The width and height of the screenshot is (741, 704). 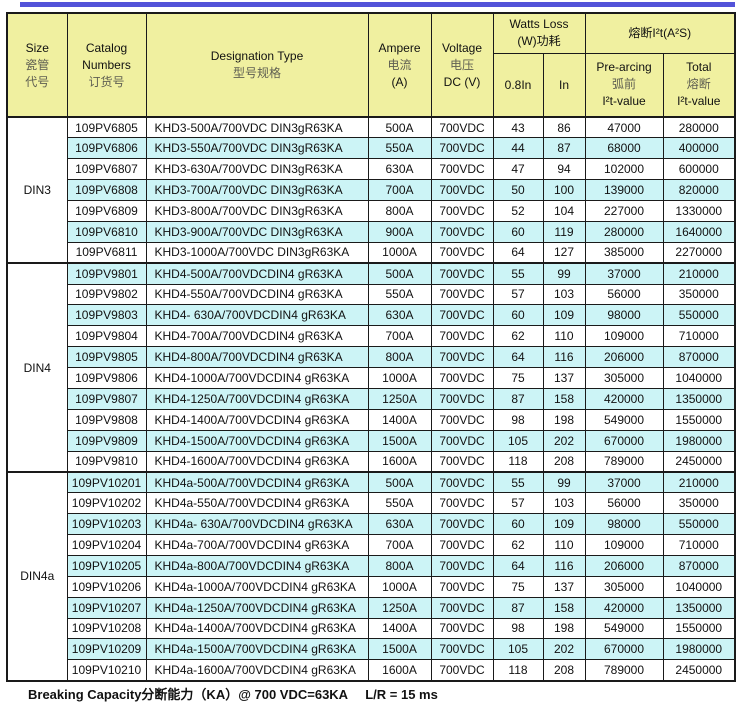 I want to click on cell-ampere: 900A, so click(x=399, y=231).